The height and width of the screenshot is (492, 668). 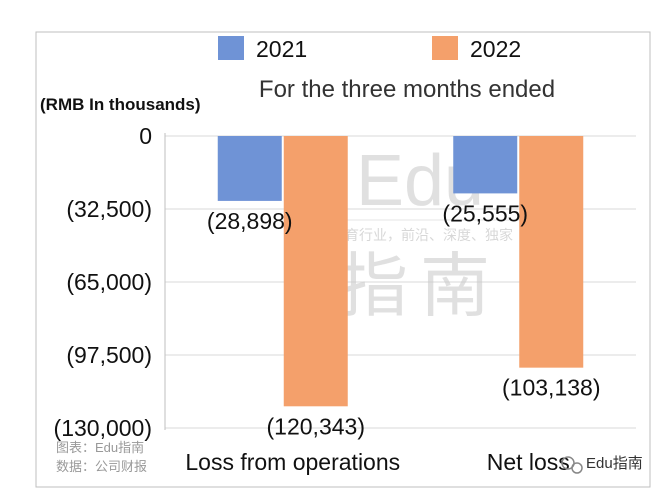 I want to click on x-tick-label: Loss from operations, so click(x=292, y=462).